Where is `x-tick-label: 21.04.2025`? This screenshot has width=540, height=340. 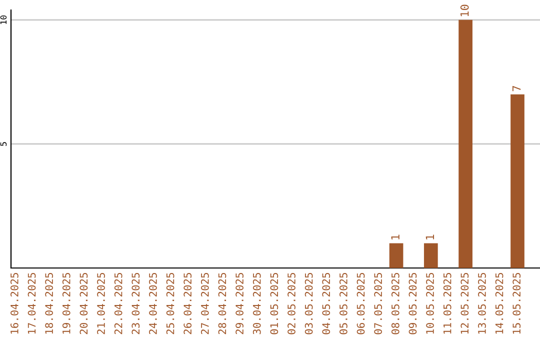 x-tick-label: 21.04.2025 is located at coordinates (101, 303).